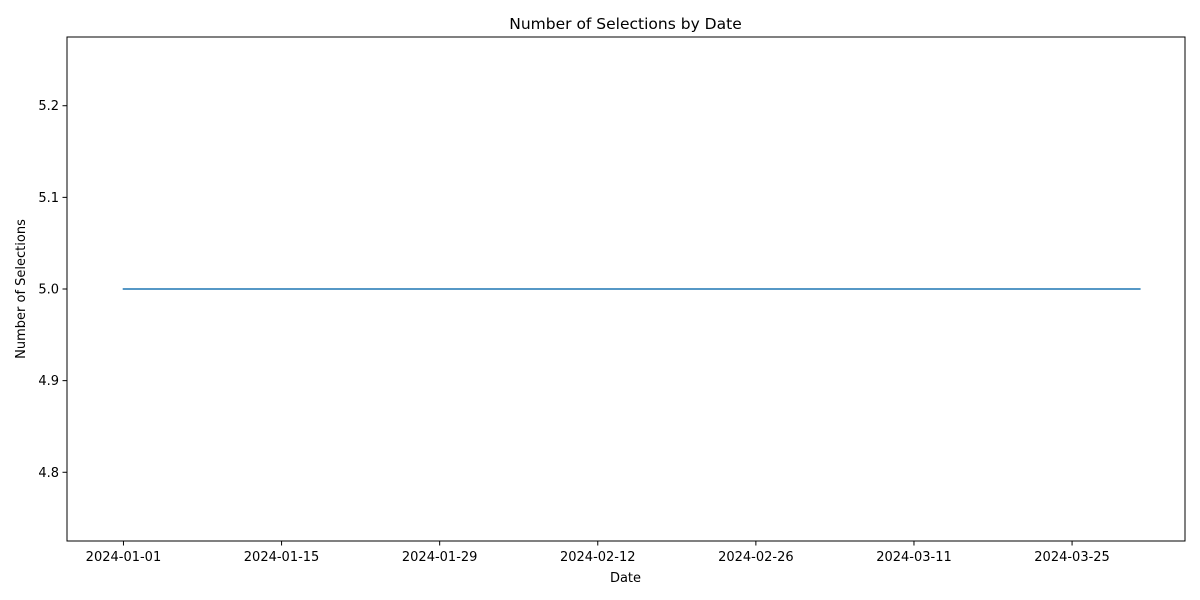 This screenshot has height=600, width=1200. What do you see at coordinates (48, 290) in the screenshot?
I see `y-tick-label: 5.0` at bounding box center [48, 290].